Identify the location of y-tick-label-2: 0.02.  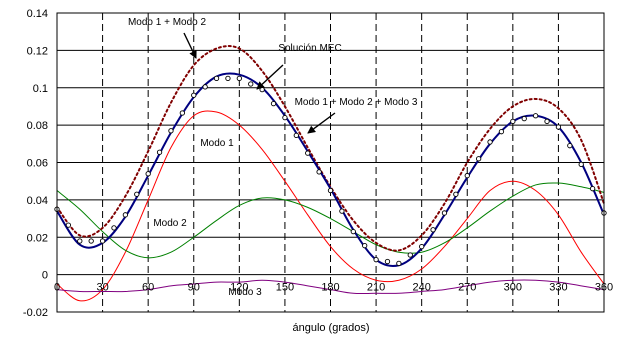
(37, 238).